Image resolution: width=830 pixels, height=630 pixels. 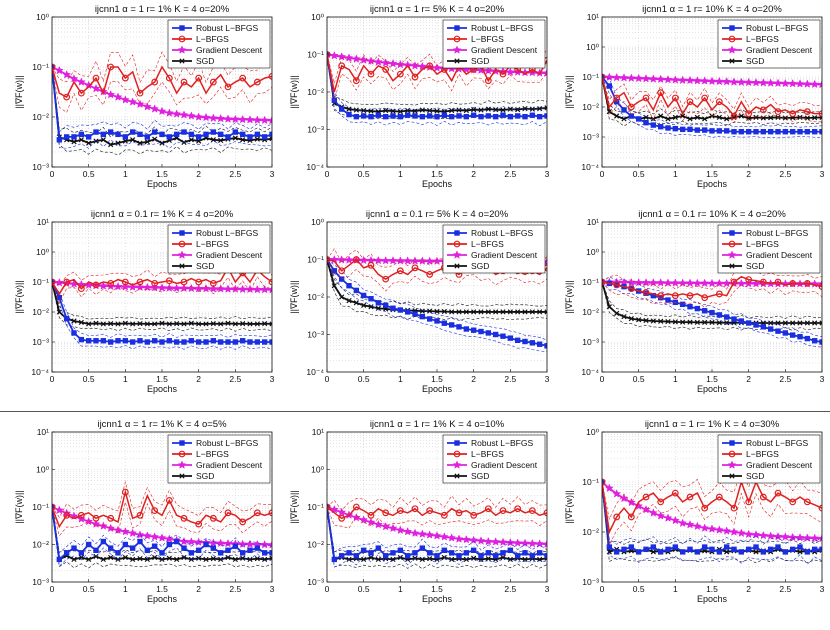 I want to click on y-tick-label: 10⁻¹, so click(x=40, y=67).